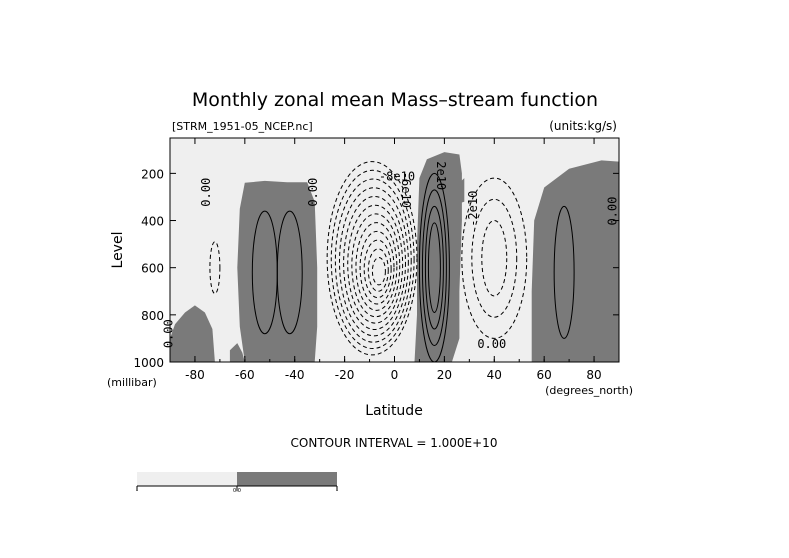 This screenshot has height=558, width=789. I want to click on y-axis-label: Level, so click(118, 250).